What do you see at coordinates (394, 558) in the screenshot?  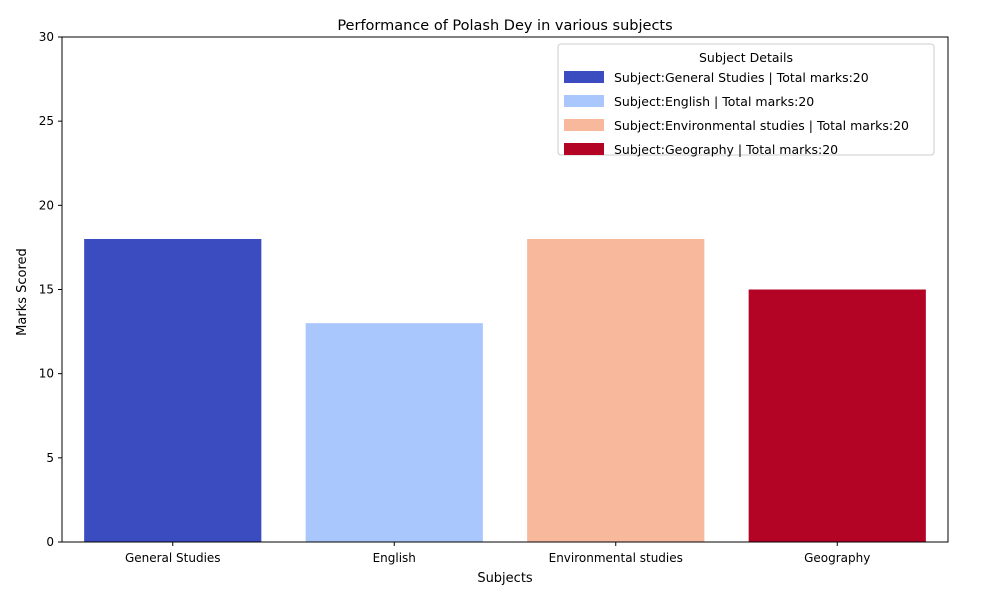 I see `x-tick-label: English` at bounding box center [394, 558].